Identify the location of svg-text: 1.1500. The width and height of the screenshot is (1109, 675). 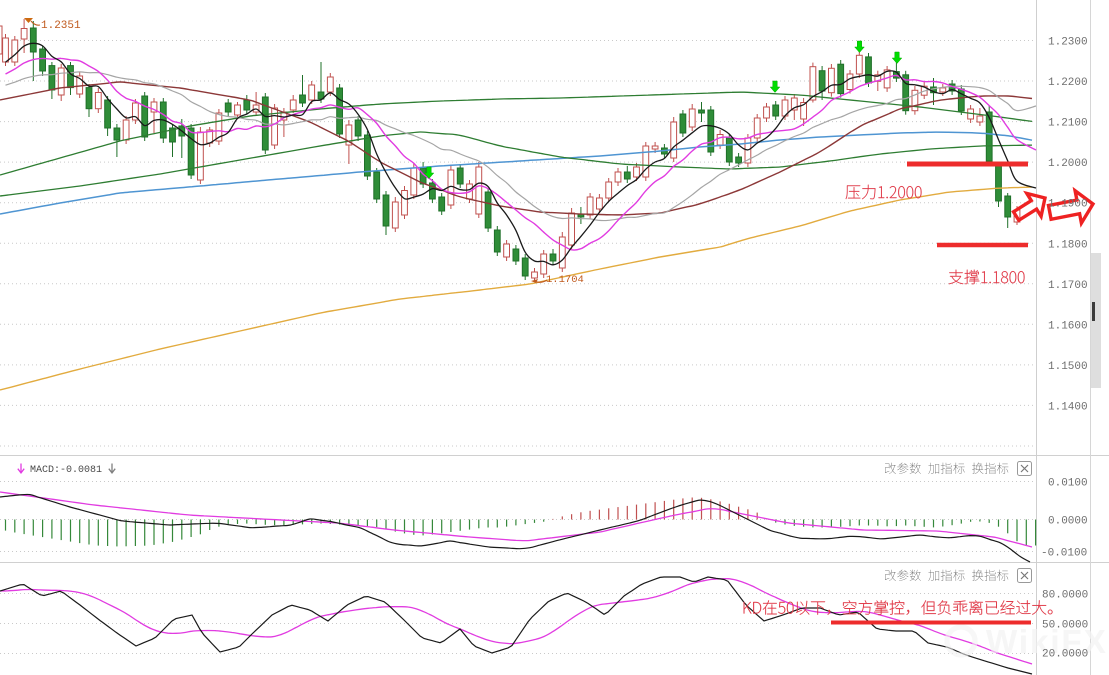
(1068, 367).